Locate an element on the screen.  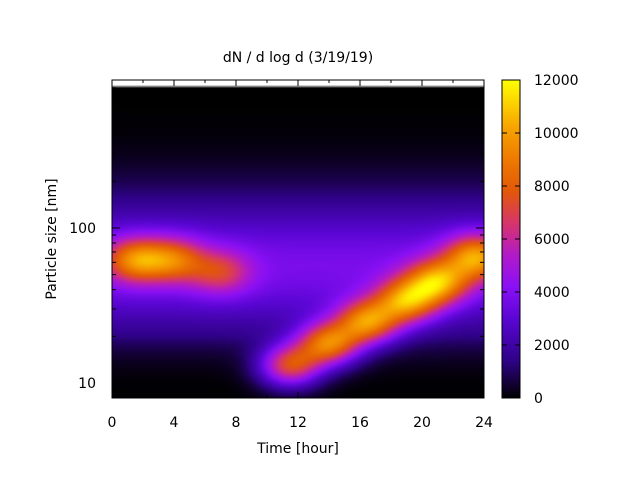
colorbar-ticks: 0 2000 4000 6000 8000 10000 12000 is located at coordinates (540, 240).